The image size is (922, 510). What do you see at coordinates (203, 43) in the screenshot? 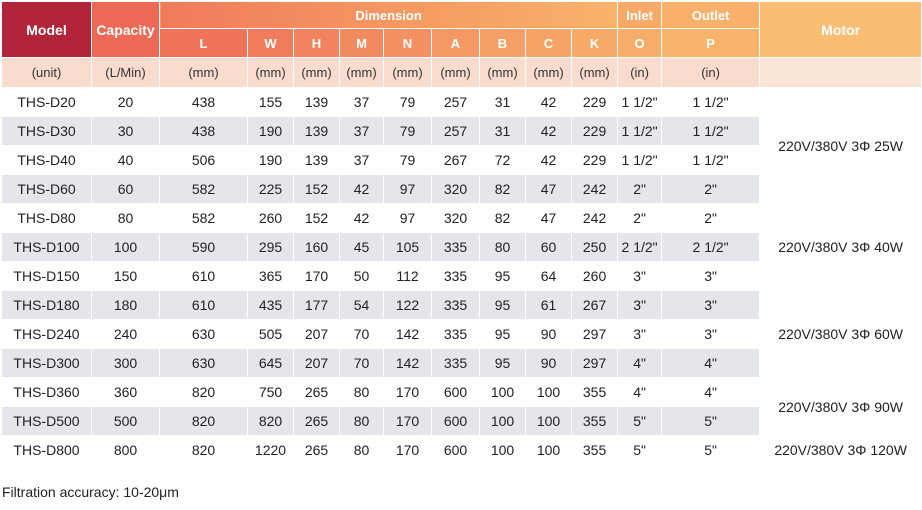
I see `header-dim-l: L` at bounding box center [203, 43].